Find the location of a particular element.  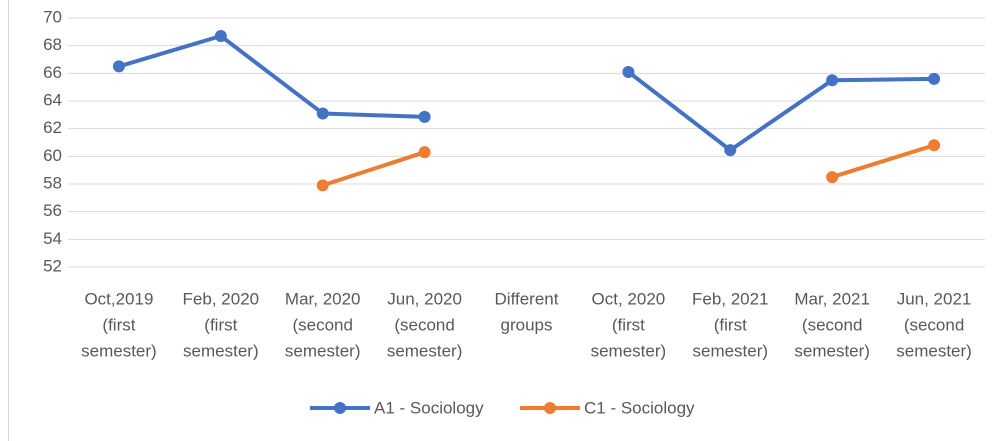

x-tick-label: Feb, 2021 is located at coordinates (730, 298).